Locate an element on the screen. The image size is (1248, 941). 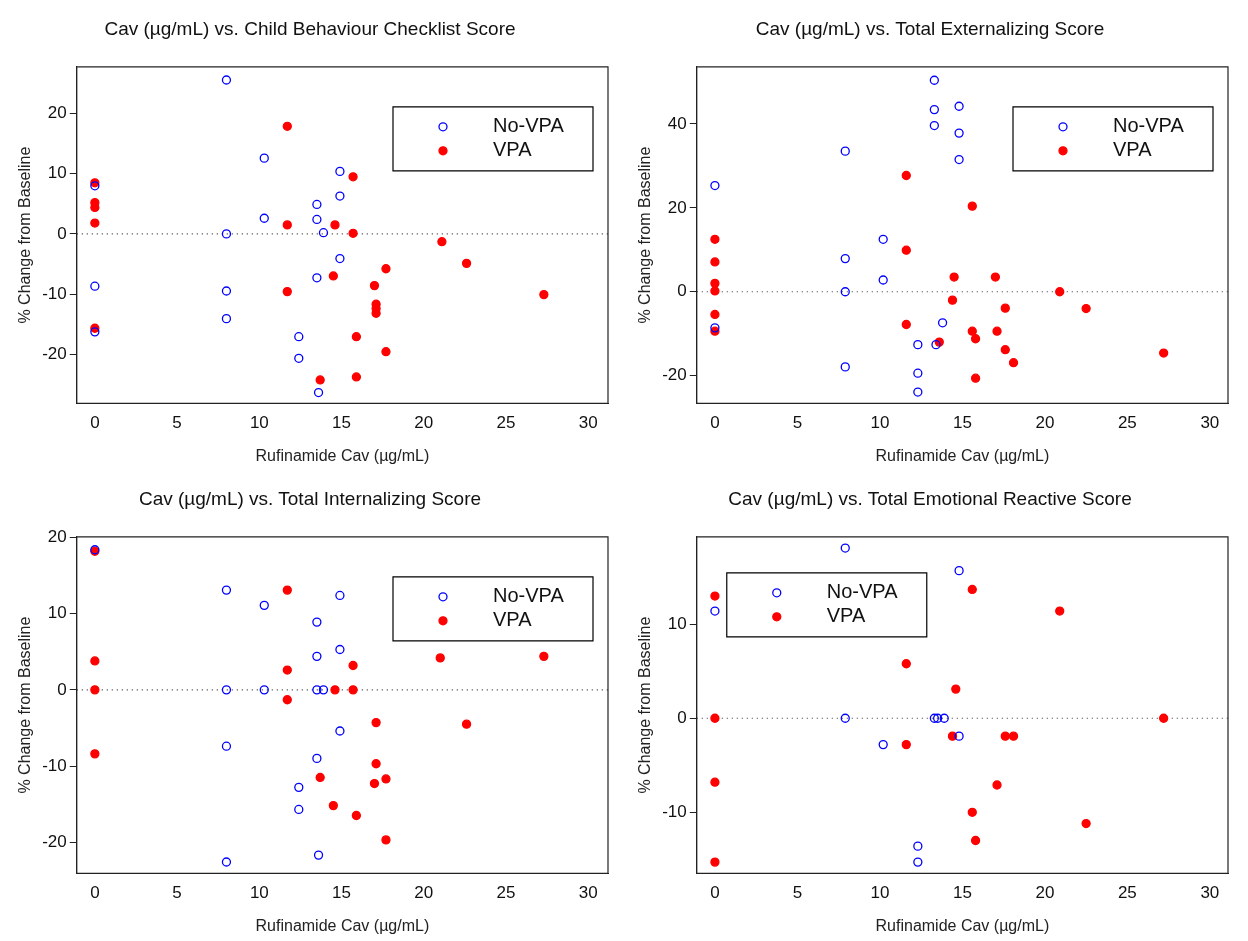
x-axis-title: Rufinamide Cav (µg/mL) is located at coordinates (962, 925).